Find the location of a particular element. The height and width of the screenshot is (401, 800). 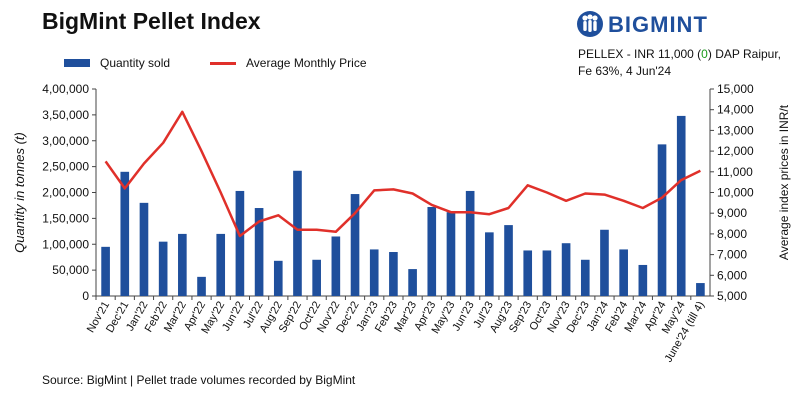

right-tick-label: 14,000 is located at coordinates (735, 110).